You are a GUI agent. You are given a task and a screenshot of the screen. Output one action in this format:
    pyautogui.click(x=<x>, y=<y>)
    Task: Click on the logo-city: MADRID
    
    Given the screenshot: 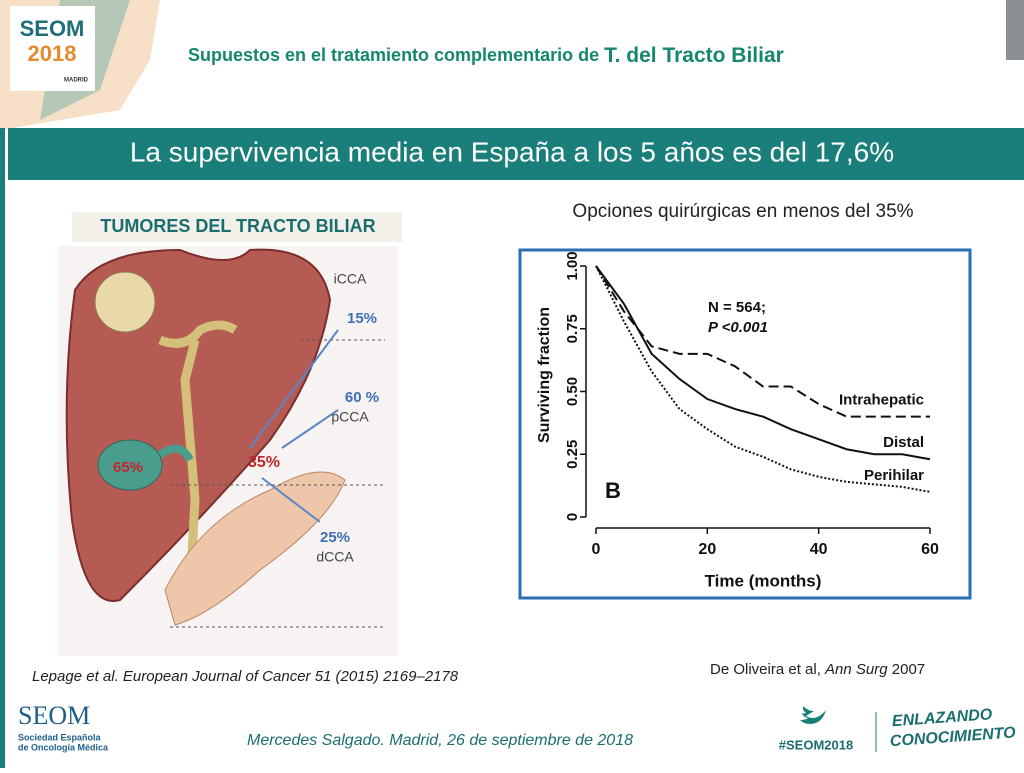 What is the action you would take?
    pyautogui.click(x=76, y=81)
    